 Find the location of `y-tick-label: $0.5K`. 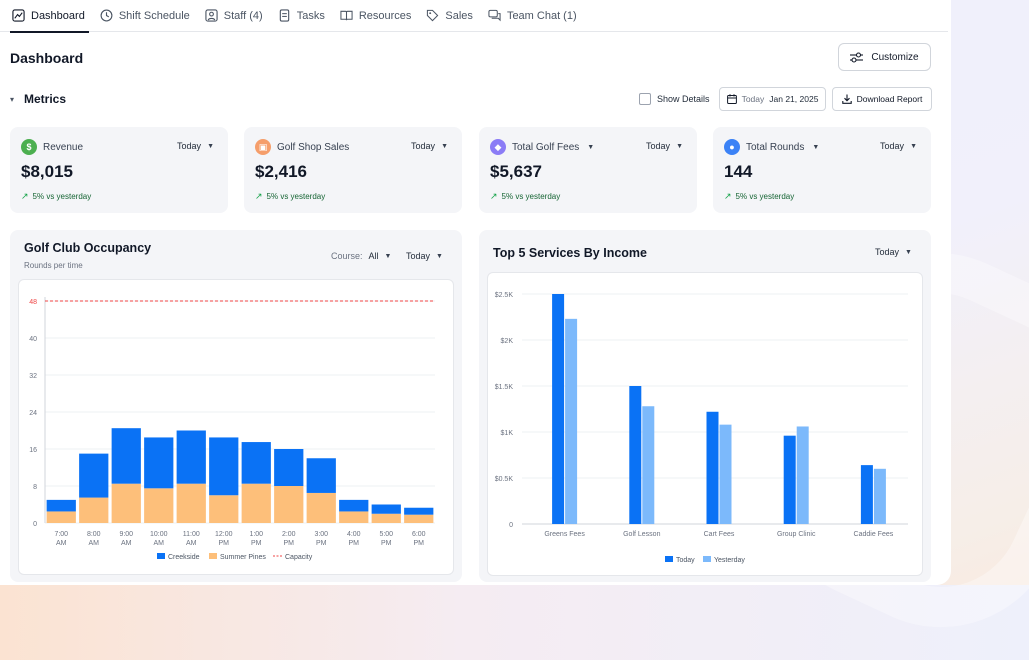

y-tick-label: $0.5K is located at coordinates (504, 479).